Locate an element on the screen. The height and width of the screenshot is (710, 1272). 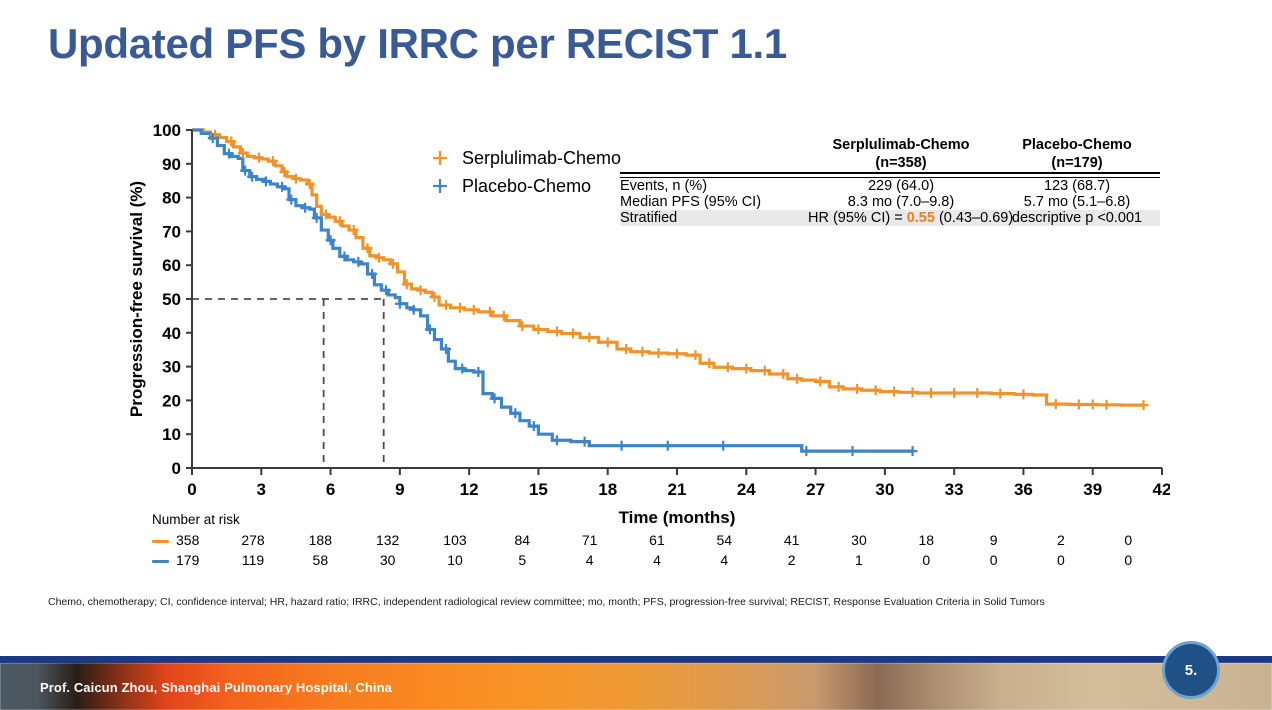
legend-label: Serplulimab-Chemo is located at coordinates (541, 158).